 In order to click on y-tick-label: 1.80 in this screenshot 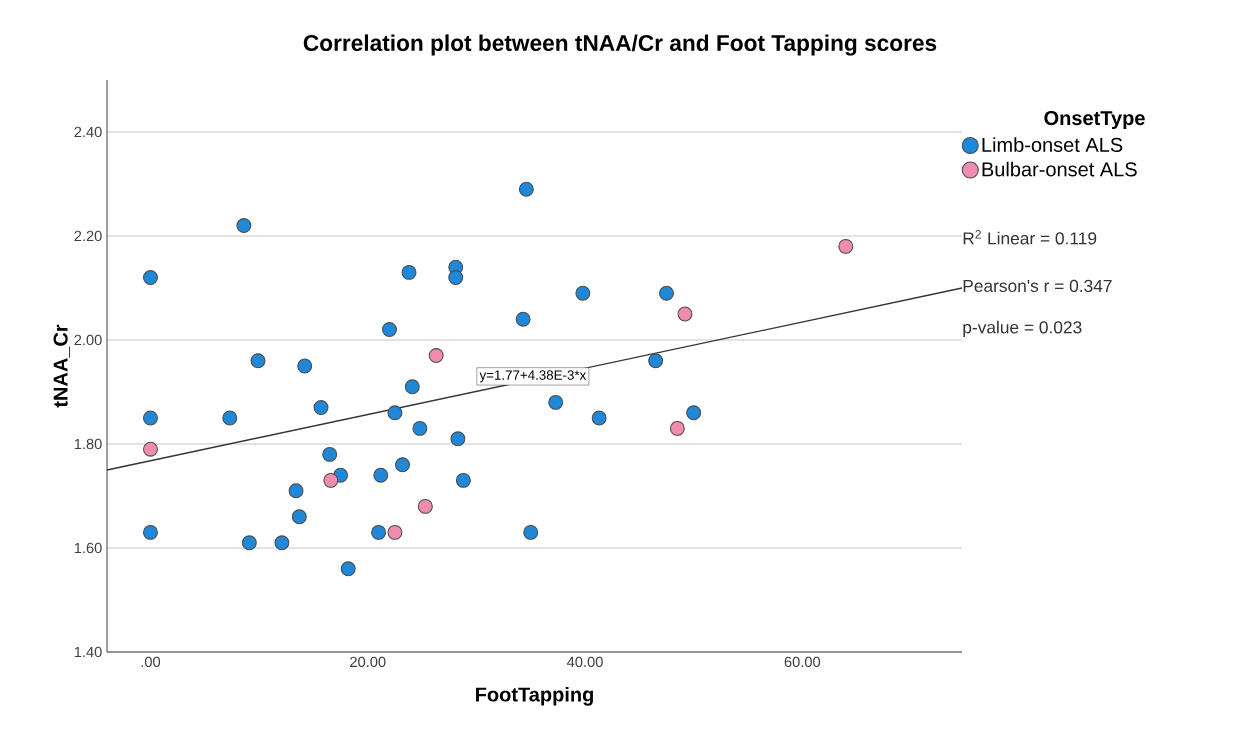, I will do `click(88, 444)`.